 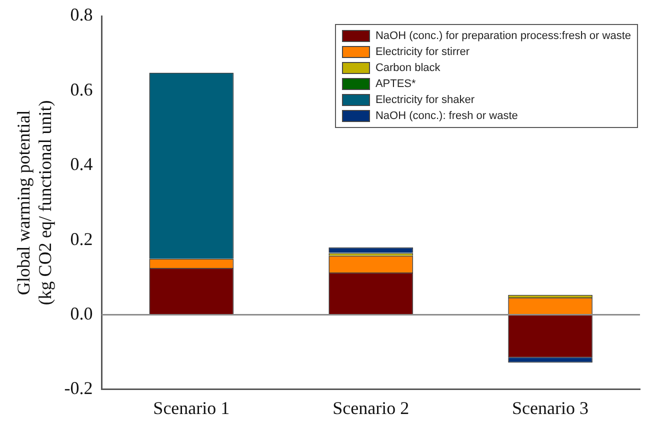 I want to click on y-tick-label: 0.2, so click(x=81, y=238).